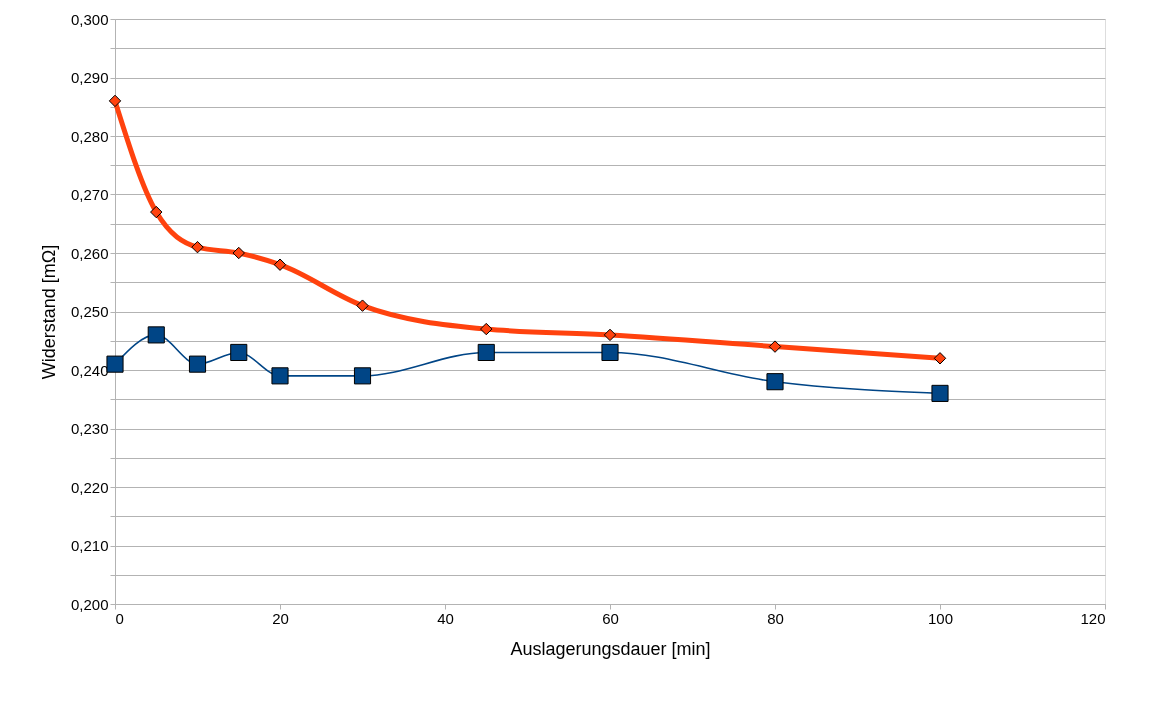 The height and width of the screenshot is (703, 1149). Describe the element at coordinates (280, 618) in the screenshot. I see `x-tick-label: 20` at that location.